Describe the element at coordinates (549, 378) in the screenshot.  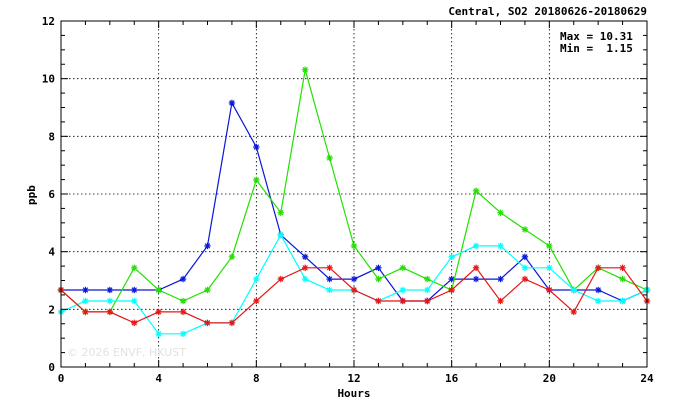
I see `x-tick-label: 20` at that location.